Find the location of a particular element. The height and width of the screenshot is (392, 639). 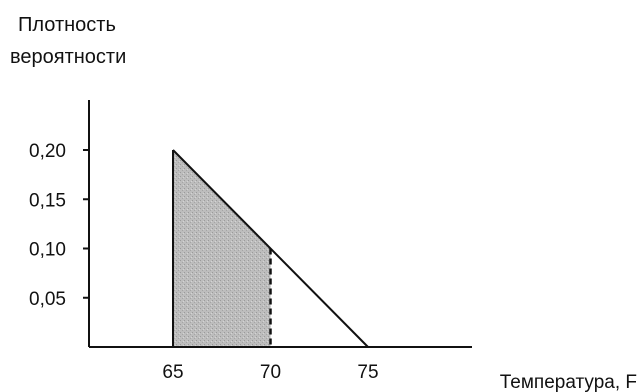

shaded-region is located at coordinates (222, 248).